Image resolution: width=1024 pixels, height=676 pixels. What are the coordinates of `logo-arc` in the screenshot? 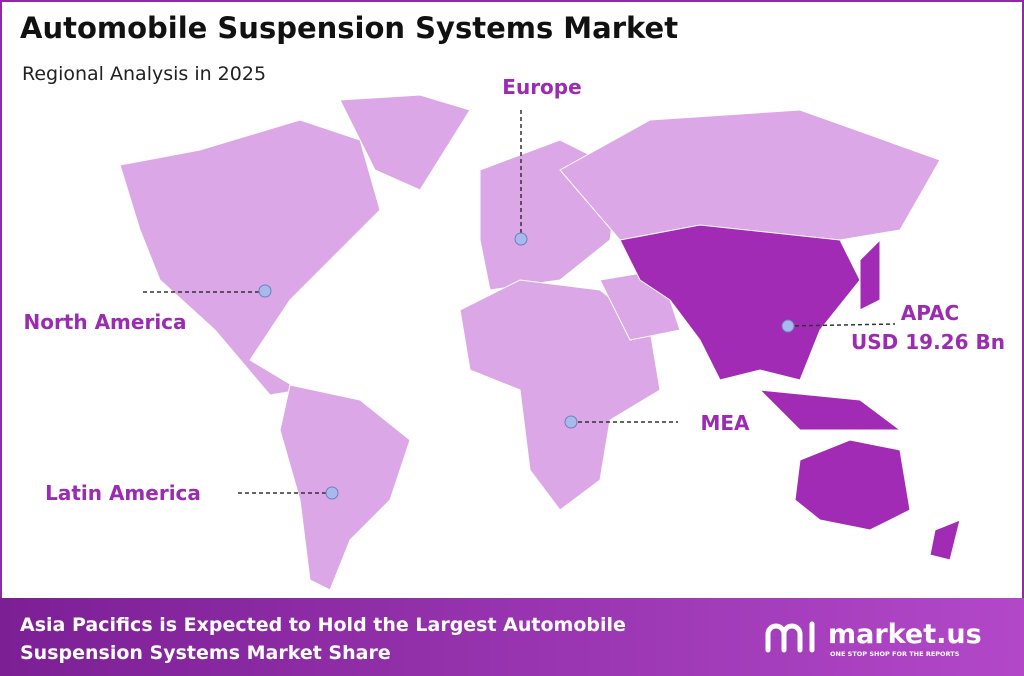 It's located at (792, 638).